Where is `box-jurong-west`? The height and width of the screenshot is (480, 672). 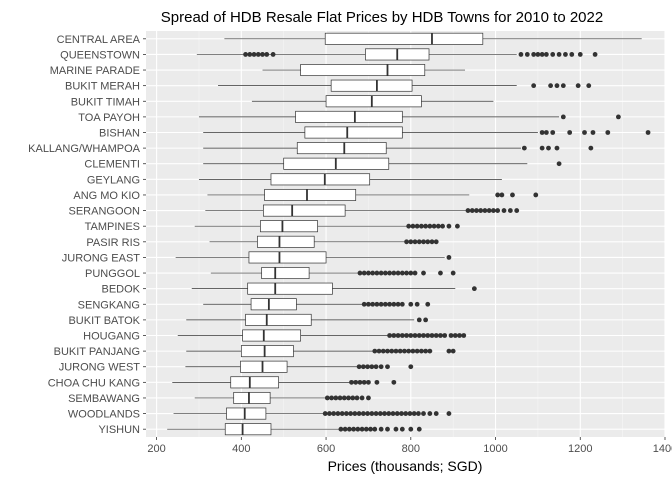
box-jurong-west is located at coordinates (299, 366).